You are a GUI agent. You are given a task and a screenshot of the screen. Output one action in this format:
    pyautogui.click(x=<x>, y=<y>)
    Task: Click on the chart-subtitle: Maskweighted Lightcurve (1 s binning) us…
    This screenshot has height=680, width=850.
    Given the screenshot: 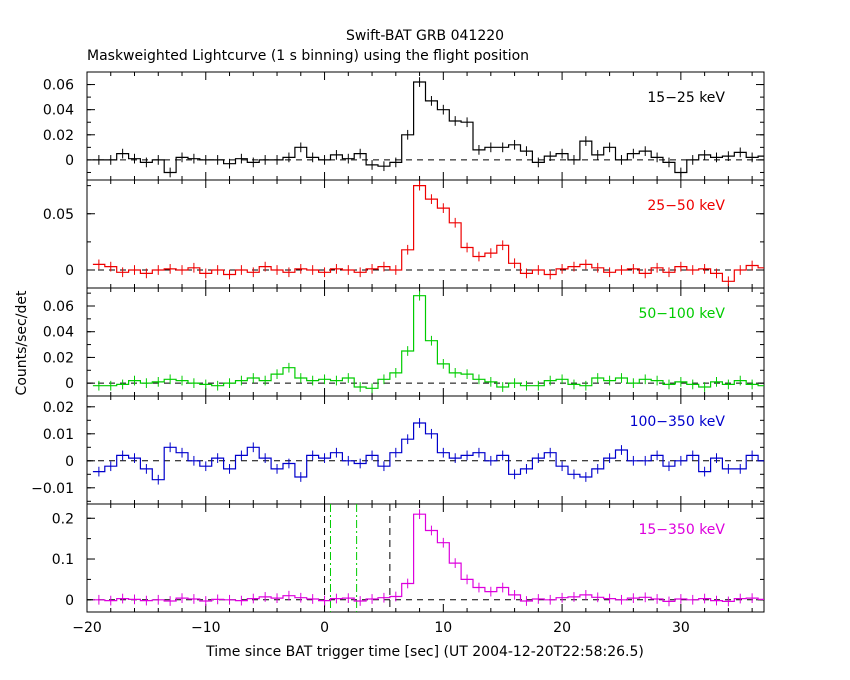 What is the action you would take?
    pyautogui.click(x=308, y=56)
    